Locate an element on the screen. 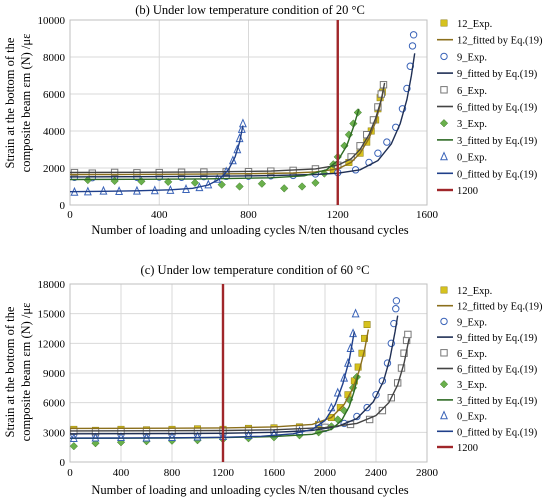 The height and width of the screenshot is (500, 550). y-tick-label: 2000 is located at coordinates (54, 169).